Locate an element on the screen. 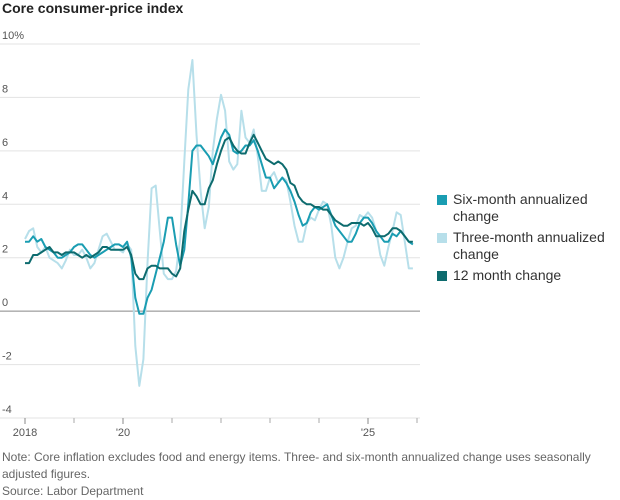 The width and height of the screenshot is (620, 500). x-tick-label: '25 is located at coordinates (368, 433).